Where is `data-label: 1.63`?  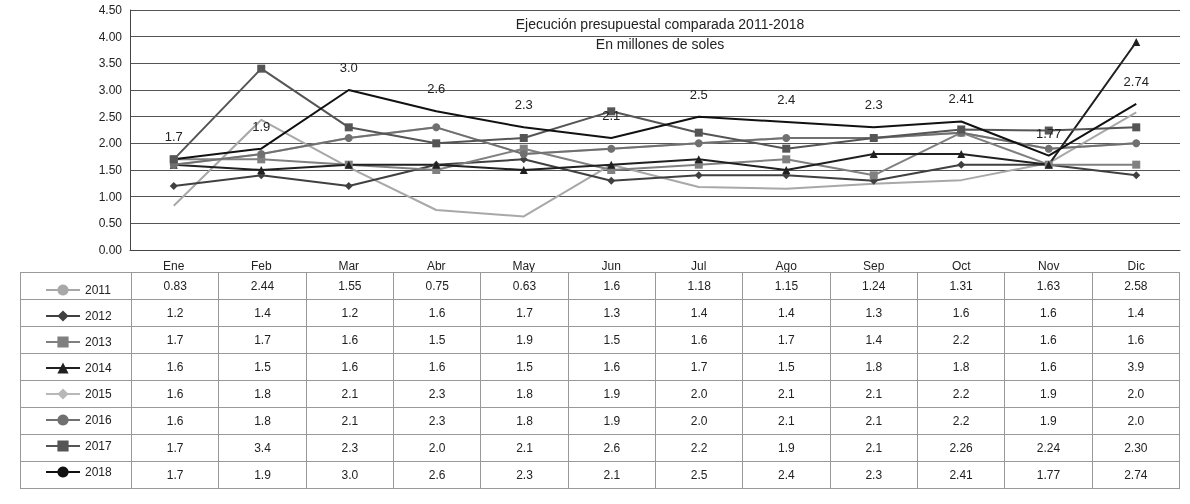
data-label: 1.63 is located at coordinates (1048, 286).